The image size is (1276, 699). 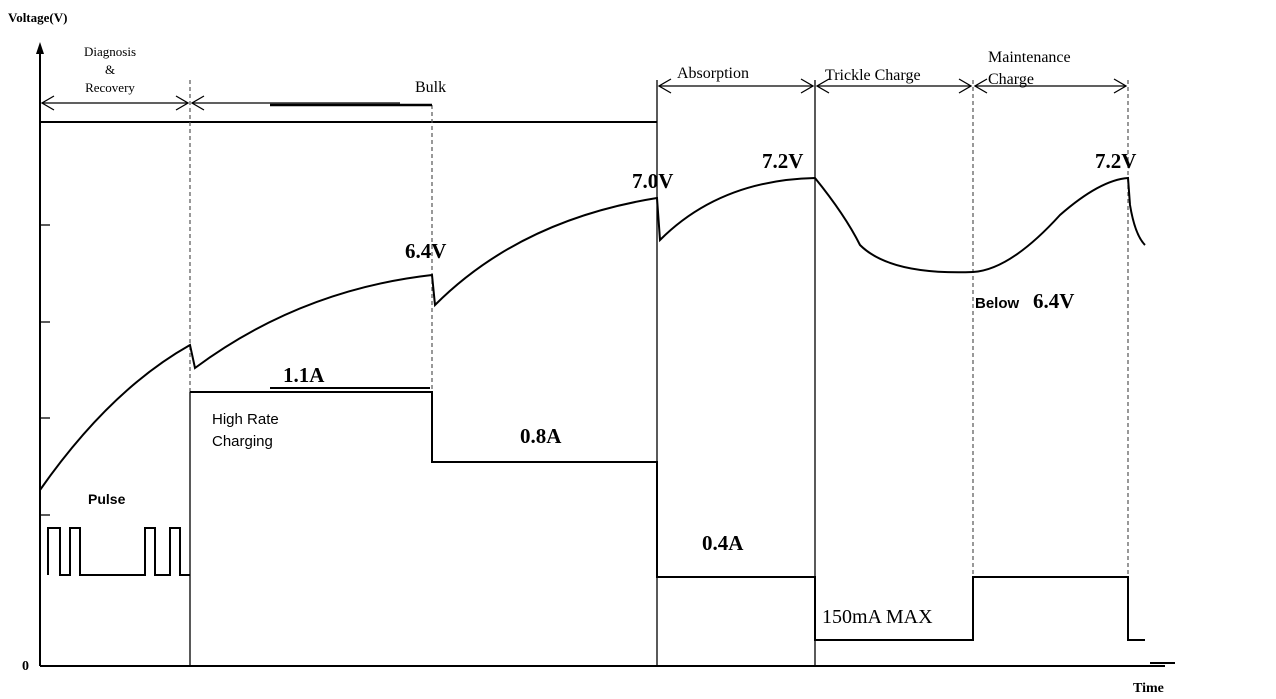 What do you see at coordinates (652, 181) in the screenshot?
I see `voltage-label: 7.0V` at bounding box center [652, 181].